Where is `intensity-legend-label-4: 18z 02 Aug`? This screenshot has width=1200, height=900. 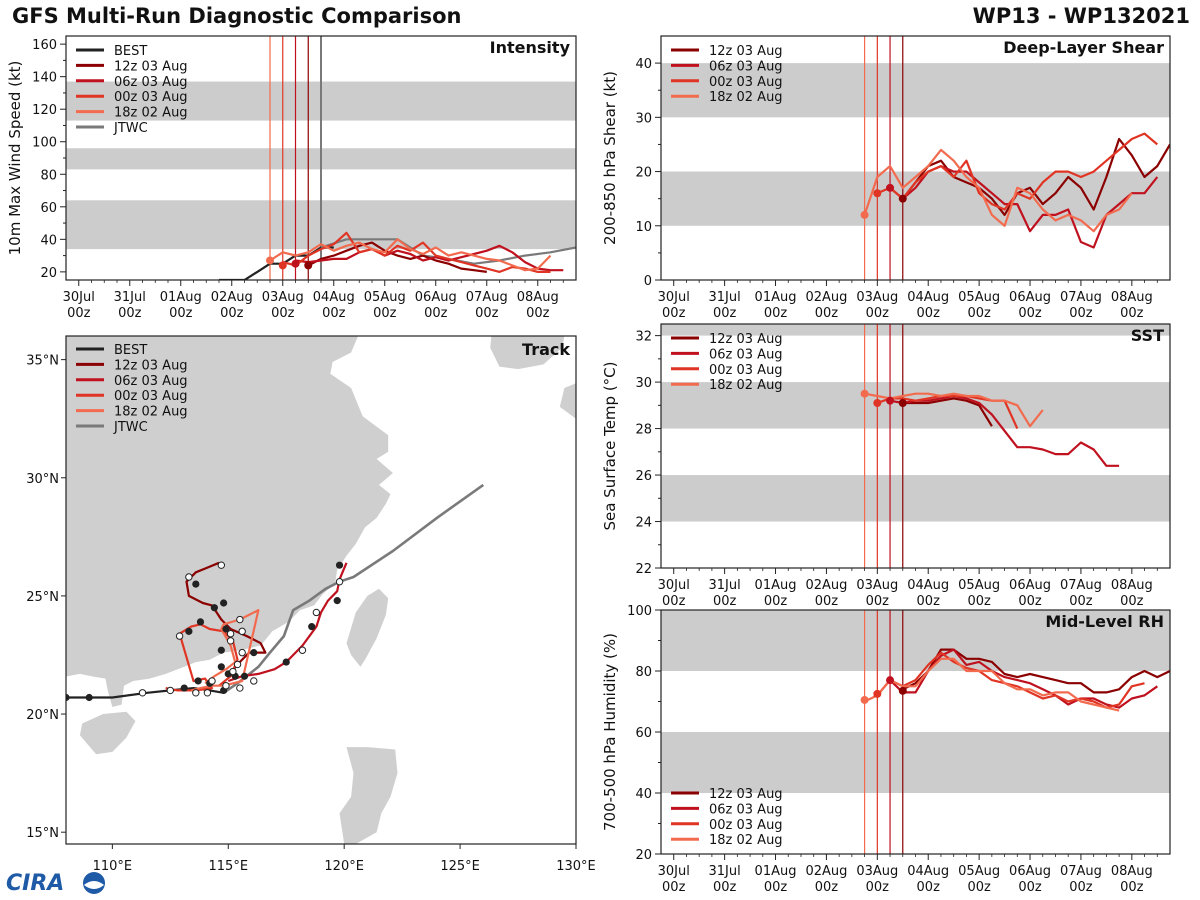 intensity-legend-label-4: 18z 02 Aug is located at coordinates (151, 113).